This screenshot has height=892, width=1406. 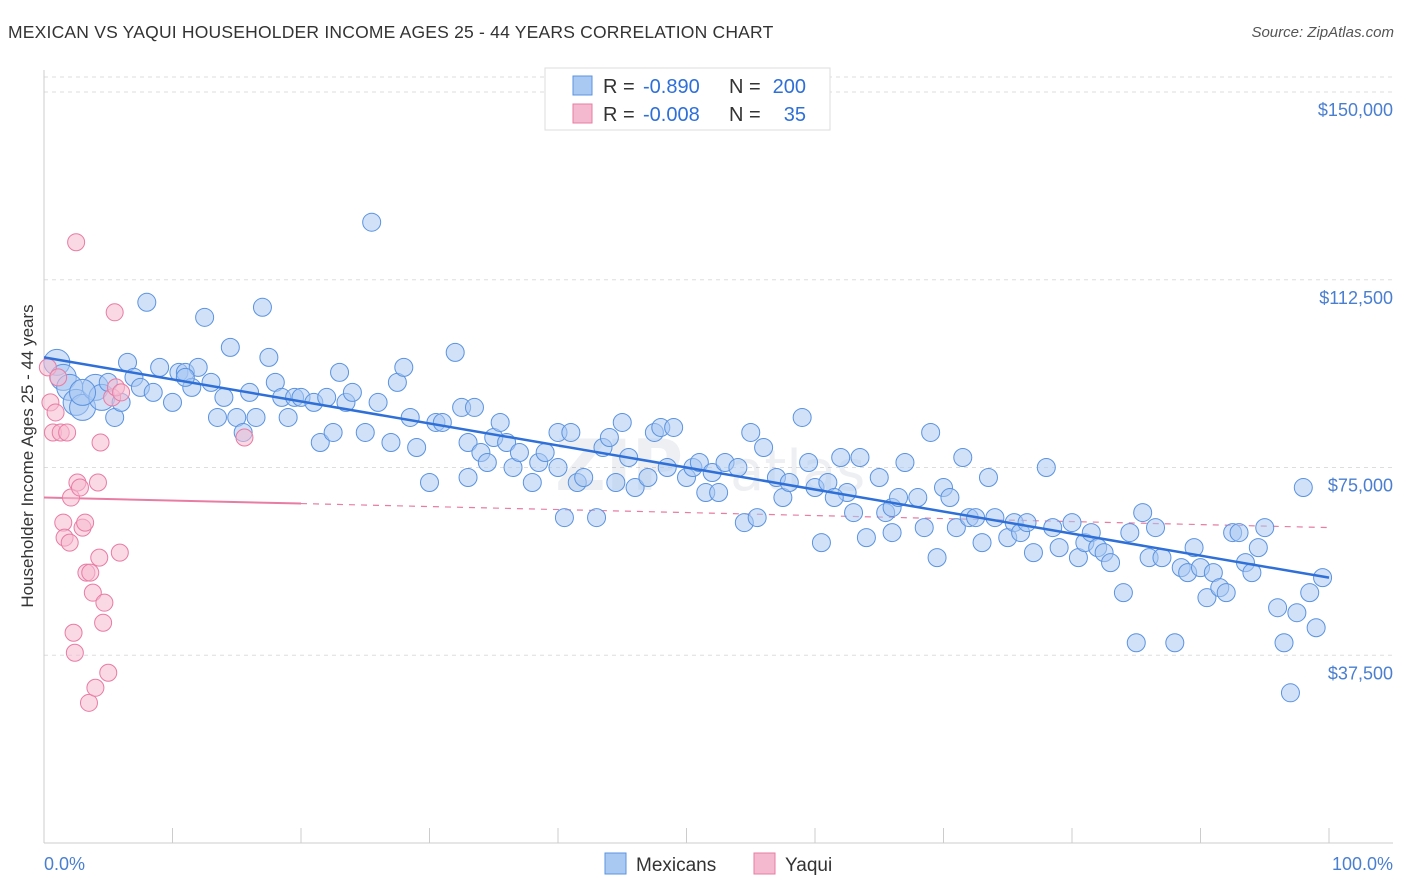 What do you see at coordinates (582, 85) in the screenshot?
I see `legend-swatch-mexicans` at bounding box center [582, 85].